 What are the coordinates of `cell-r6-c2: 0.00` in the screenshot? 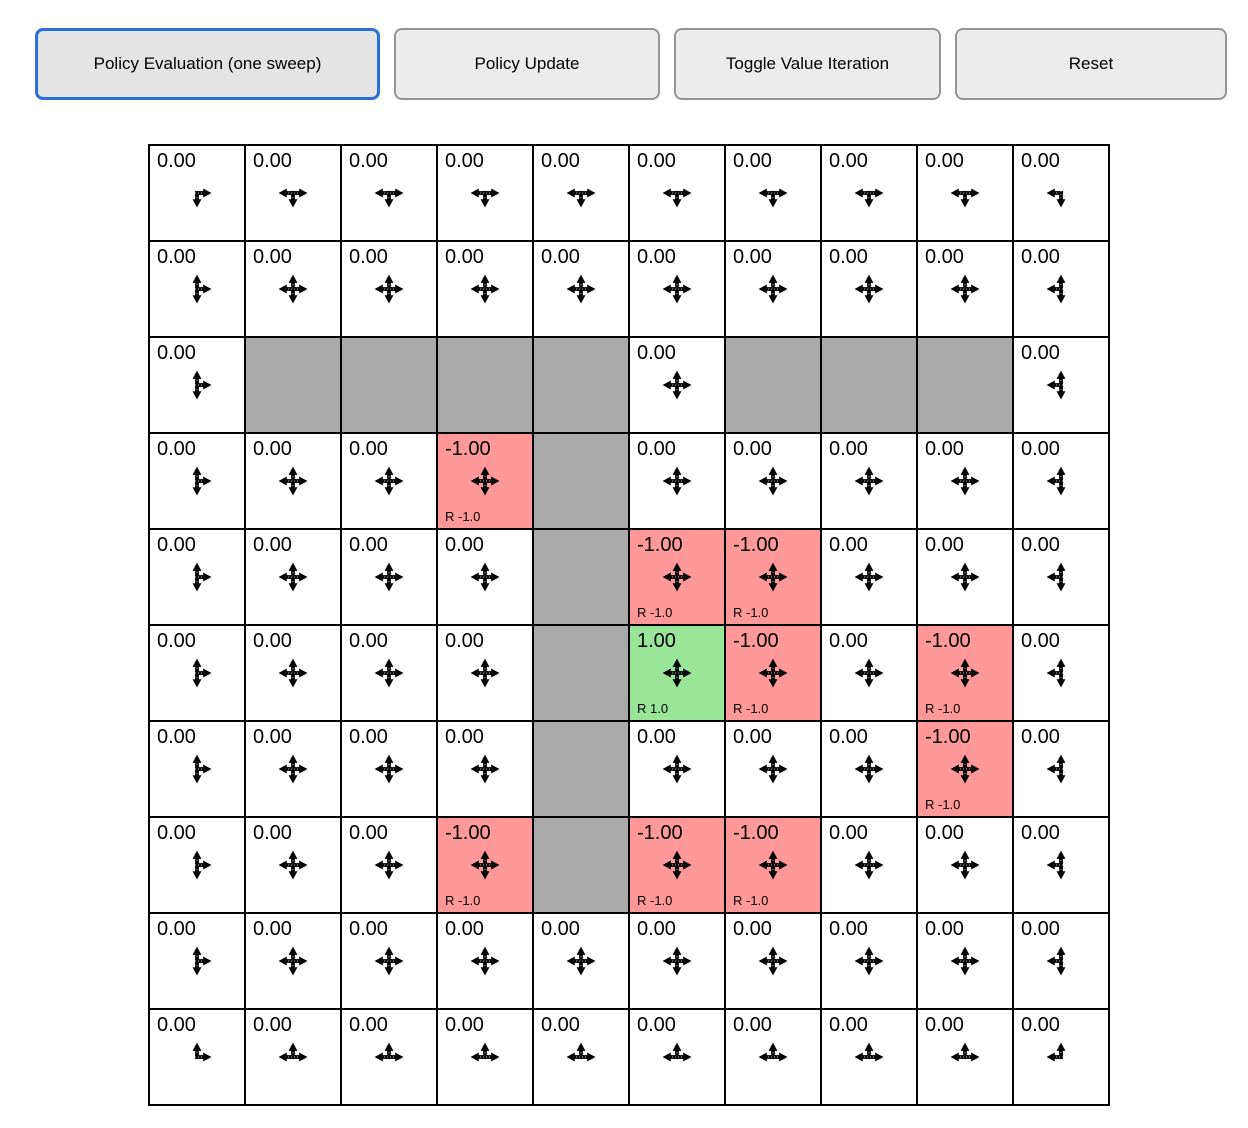 It's located at (389, 769).